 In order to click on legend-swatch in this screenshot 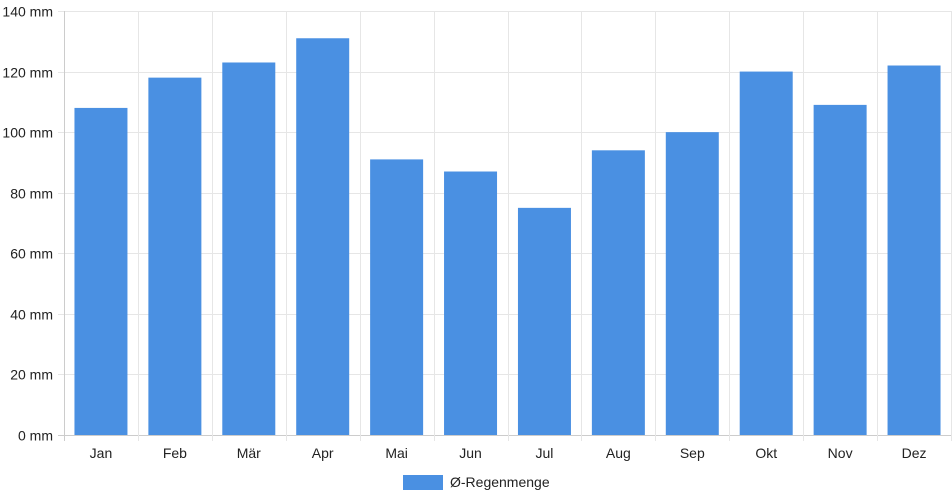, I will do `click(423, 482)`.